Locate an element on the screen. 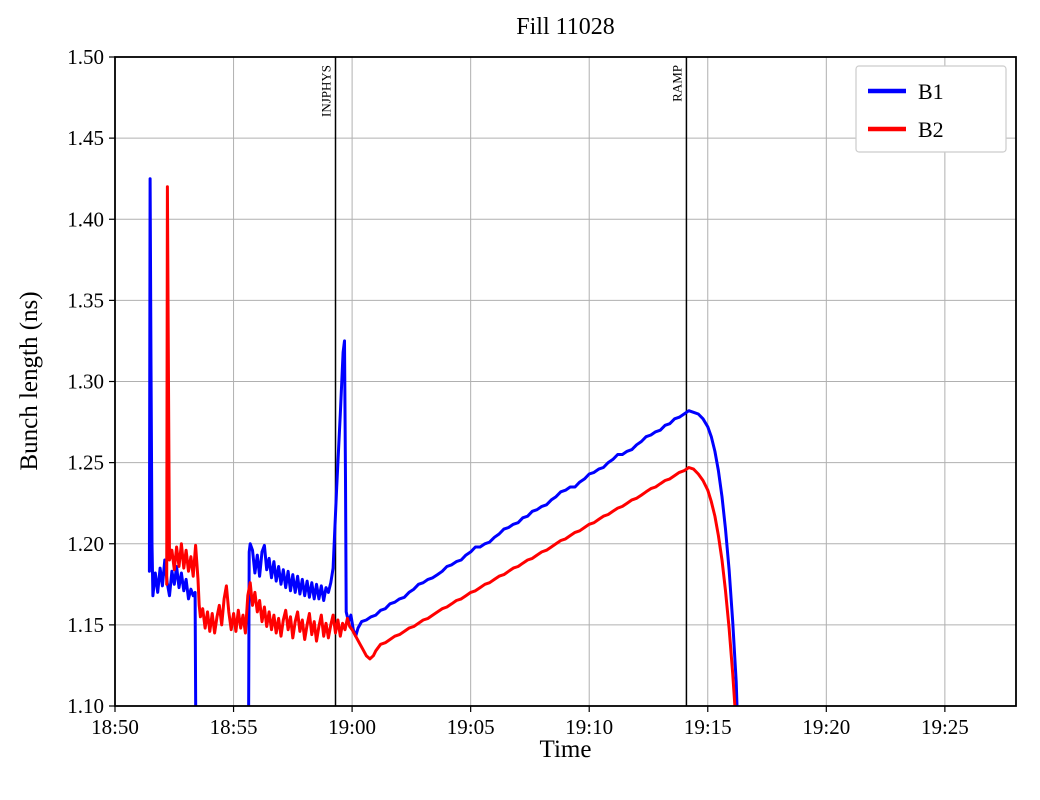 This screenshot has width=1040, height=800. x-tick-label: 19:15 is located at coordinates (708, 727).